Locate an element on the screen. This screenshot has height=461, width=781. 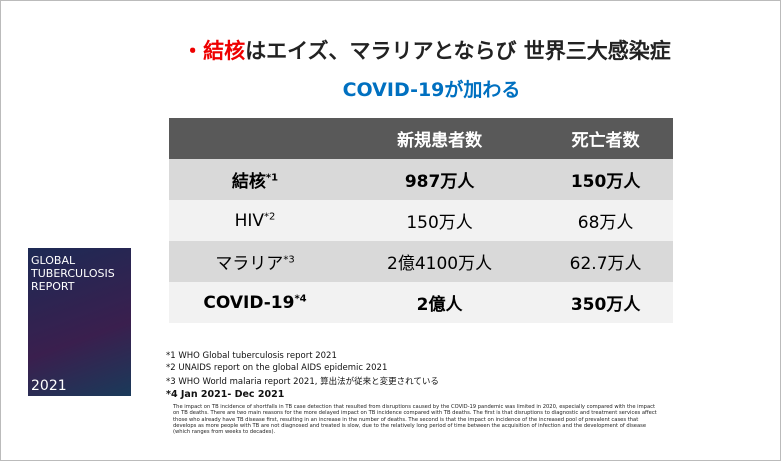
cell: 2億4100万人 is located at coordinates (440, 261).